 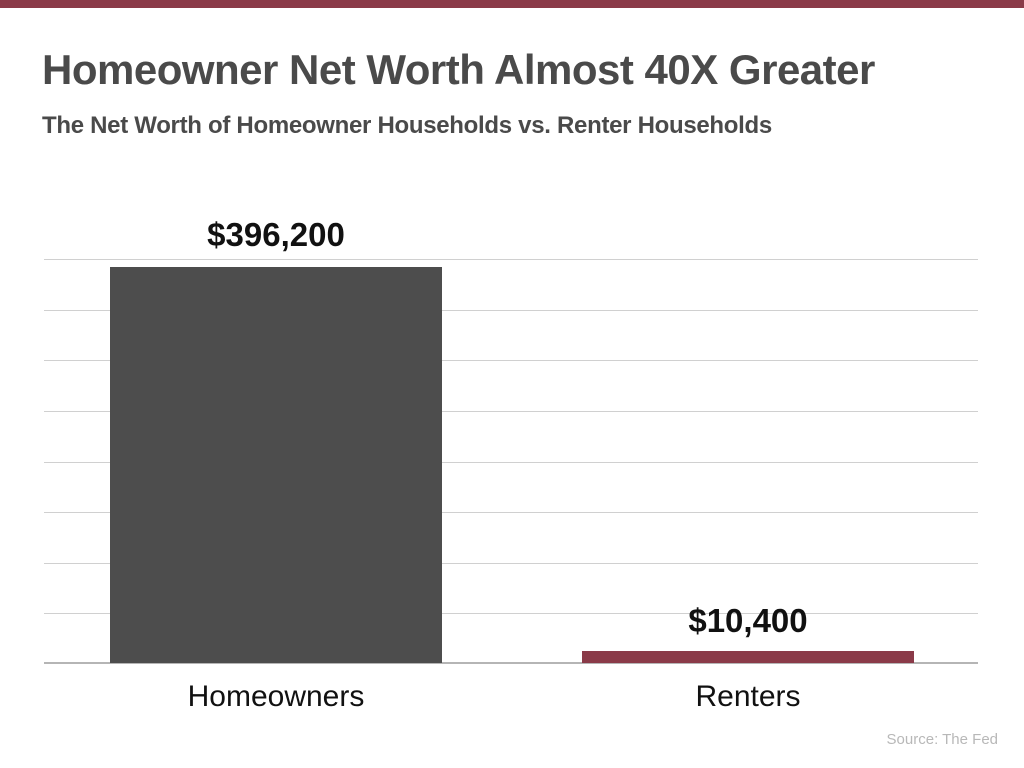 What do you see at coordinates (276, 234) in the screenshot?
I see `data-label-homeowners: $396,200` at bounding box center [276, 234].